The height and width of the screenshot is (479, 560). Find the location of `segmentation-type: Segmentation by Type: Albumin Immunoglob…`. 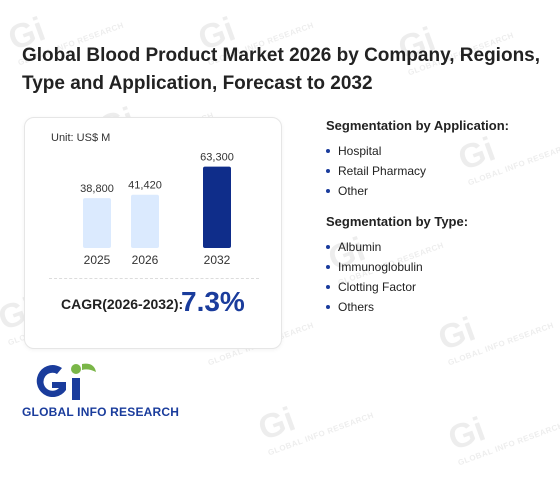

segmentation-type: Segmentation by Type: Albumin Immunoglob… is located at coordinates (436, 265).